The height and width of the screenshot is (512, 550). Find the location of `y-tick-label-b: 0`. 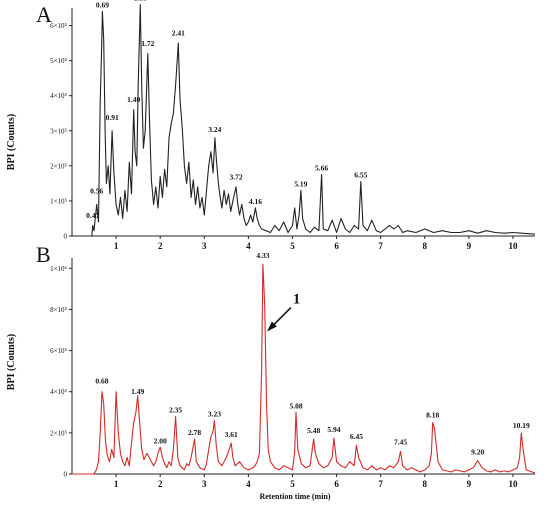

y-tick-label-b: 0 is located at coordinates (66, 475).